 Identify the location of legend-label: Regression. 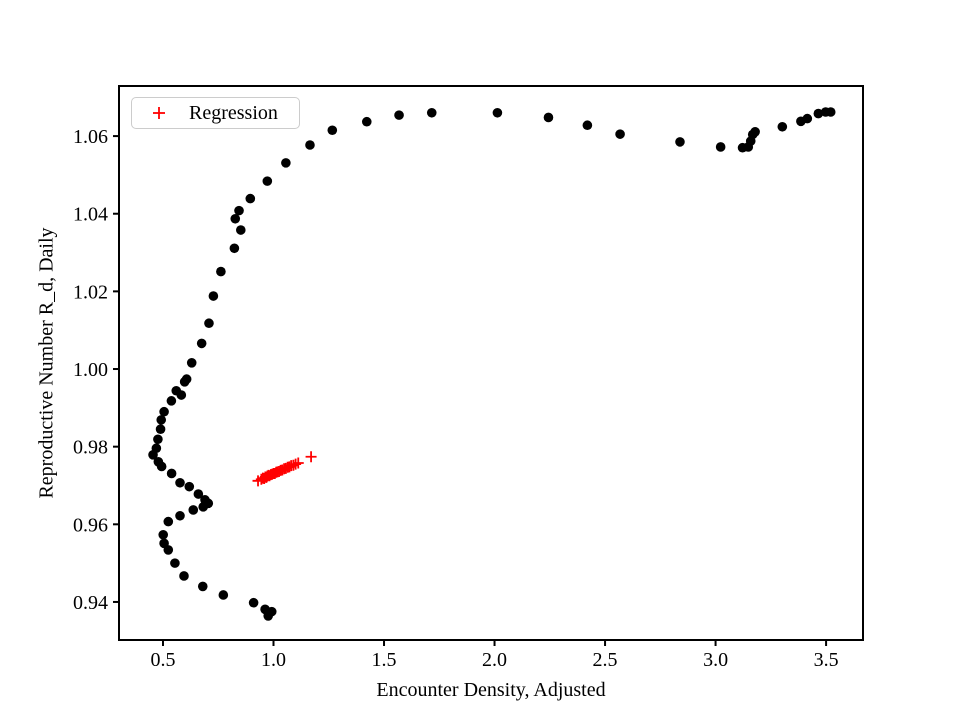
(233, 113).